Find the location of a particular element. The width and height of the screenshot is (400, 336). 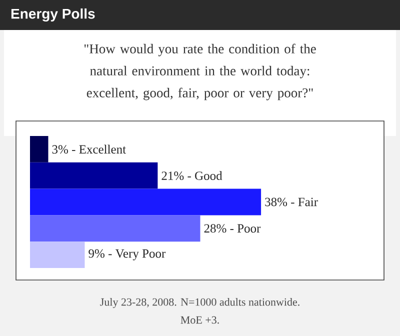

data-label: 21% - Good is located at coordinates (192, 175).